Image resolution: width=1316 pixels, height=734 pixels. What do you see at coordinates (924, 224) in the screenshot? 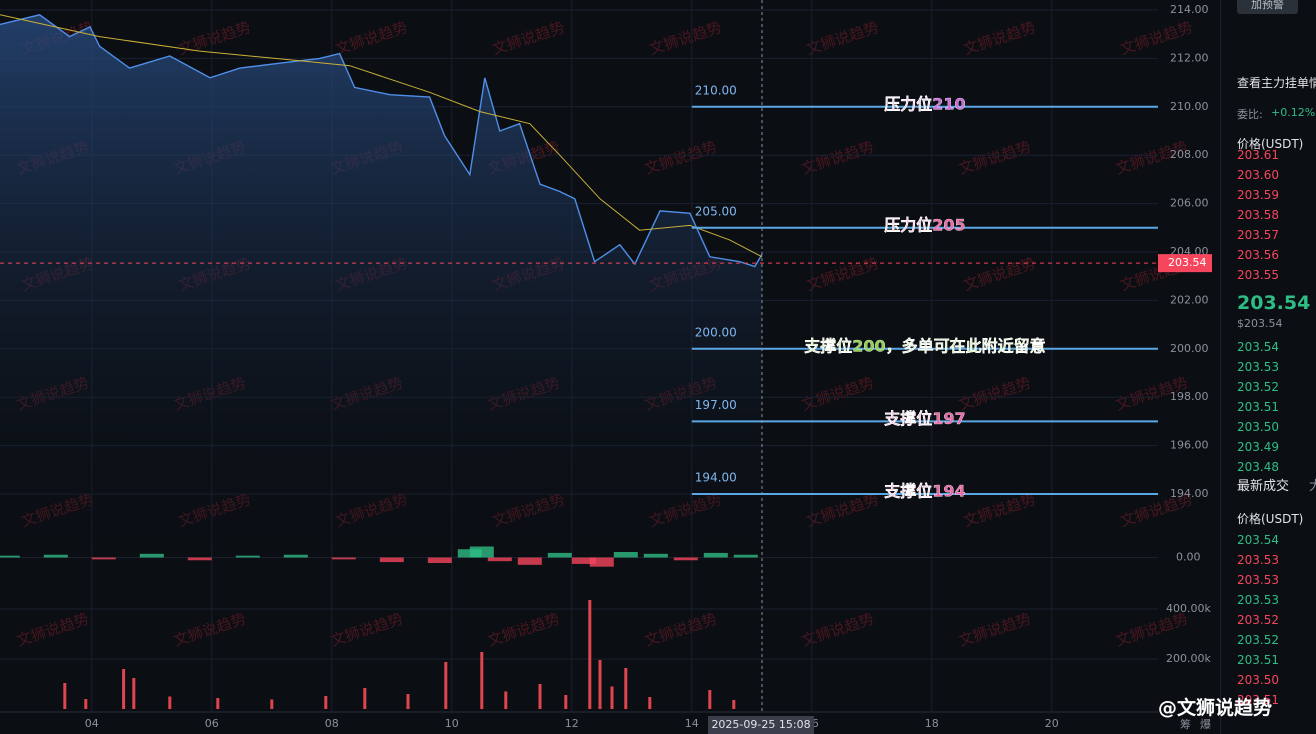
I see `level-annotation: 压力位205` at bounding box center [924, 224].